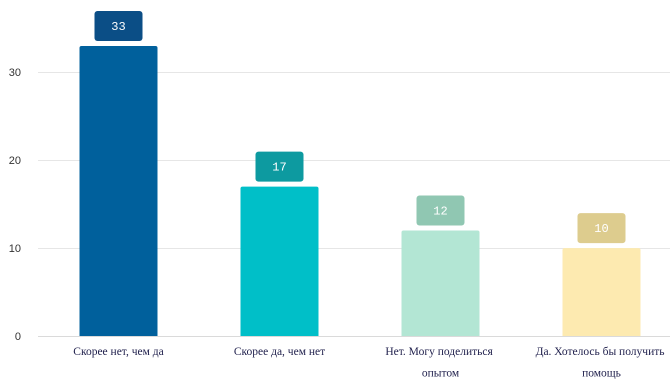 This screenshot has width=670, height=382. Describe the element at coordinates (18, 337) in the screenshot. I see `y-tick-label: 0` at that location.